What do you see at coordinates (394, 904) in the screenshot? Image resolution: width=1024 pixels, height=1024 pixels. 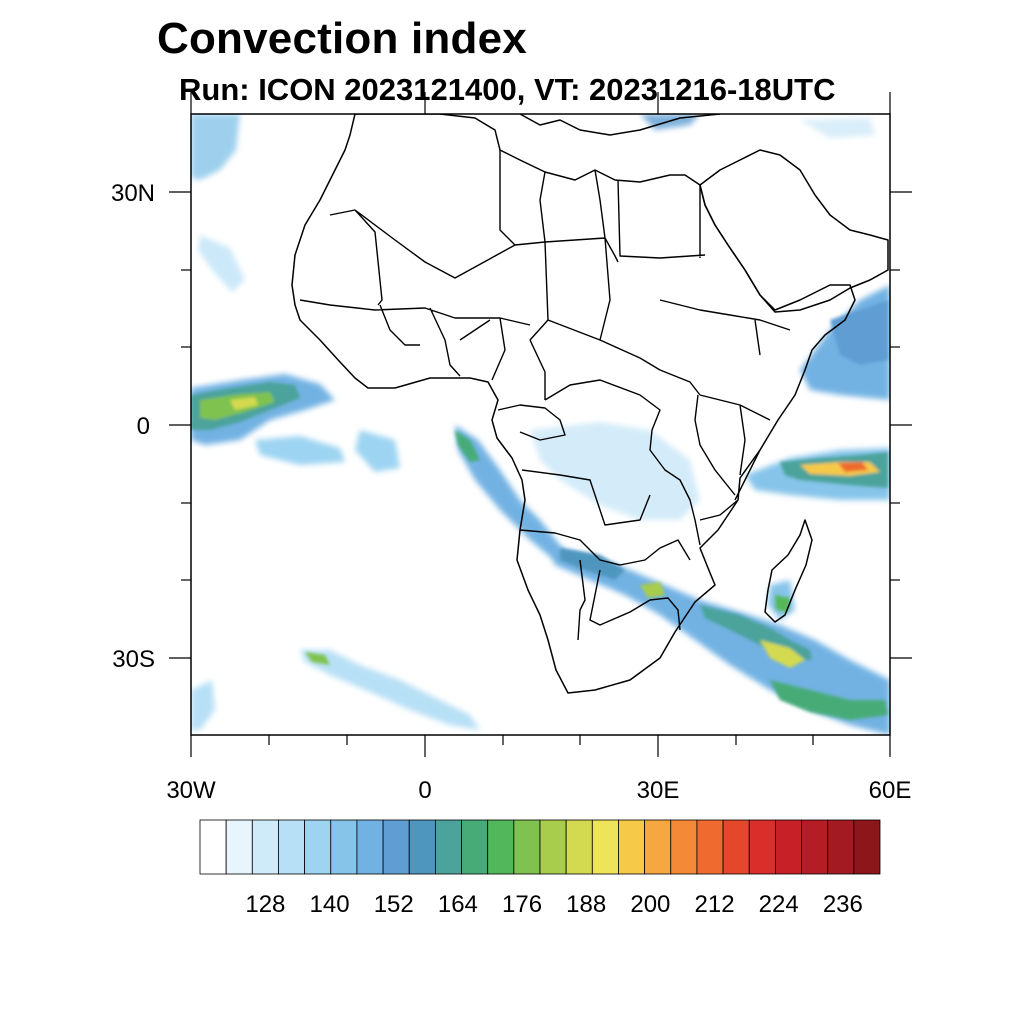 I see `colorbar-label: 152` at bounding box center [394, 904].